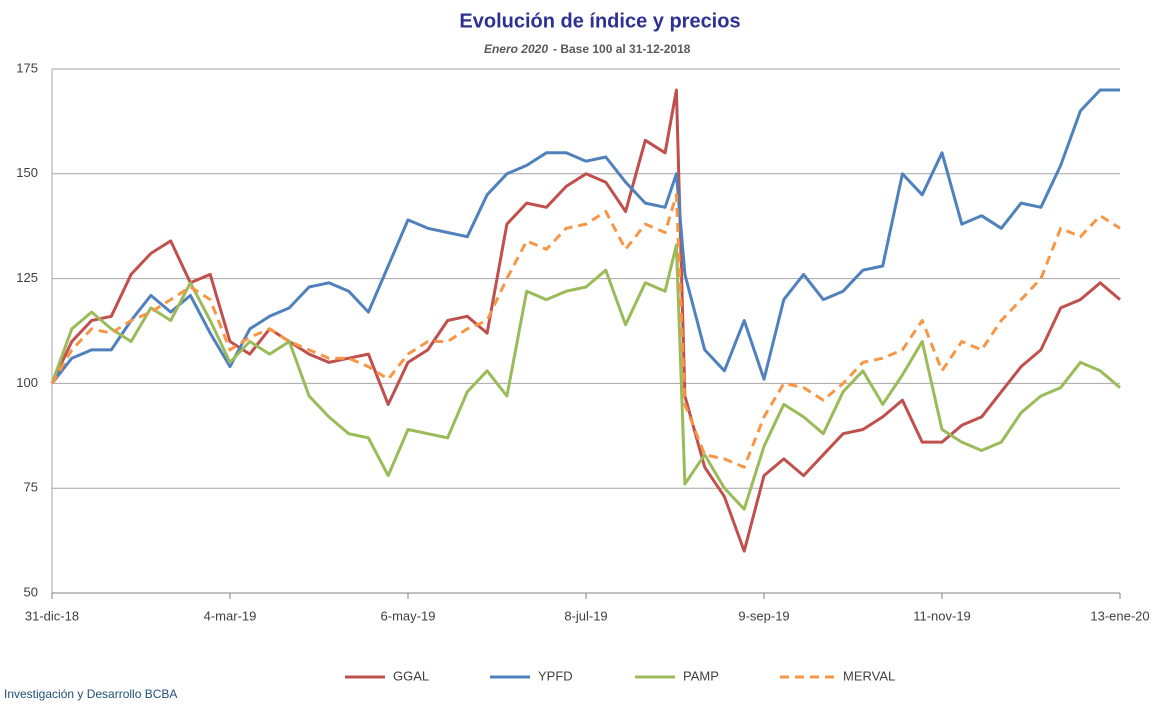  I want to click on legend-label: YPFD, so click(555, 675).